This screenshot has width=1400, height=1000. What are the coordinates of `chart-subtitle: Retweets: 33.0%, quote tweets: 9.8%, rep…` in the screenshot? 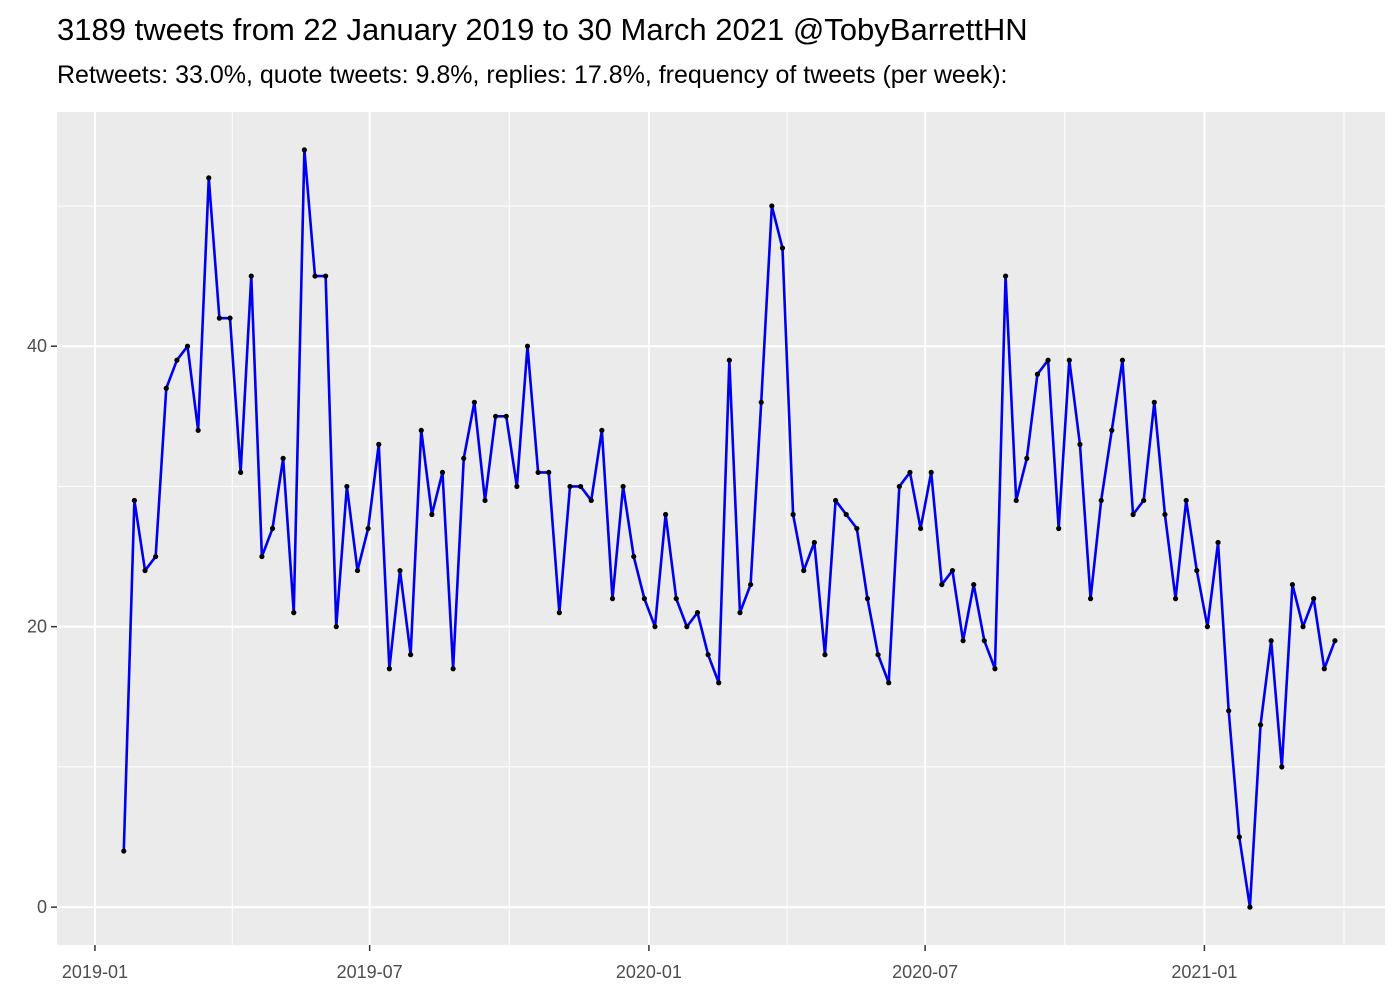 It's located at (532, 75).